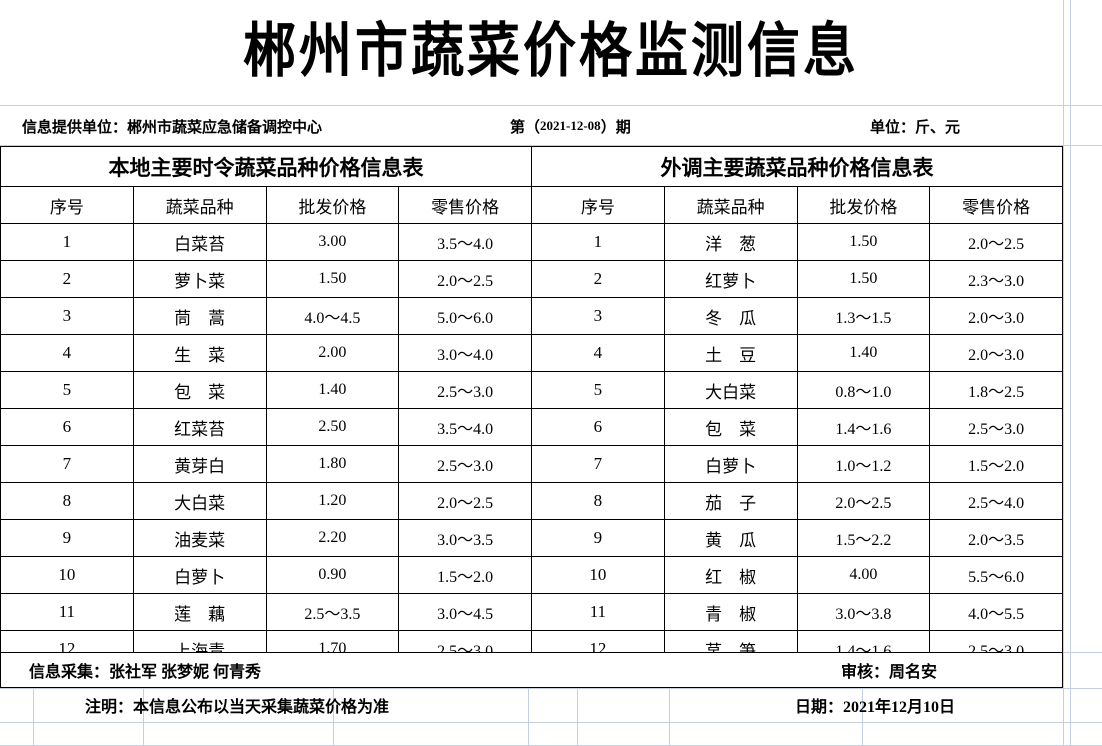  Describe the element at coordinates (730, 390) in the screenshot. I see `cell-right-name: 大白菜` at that location.